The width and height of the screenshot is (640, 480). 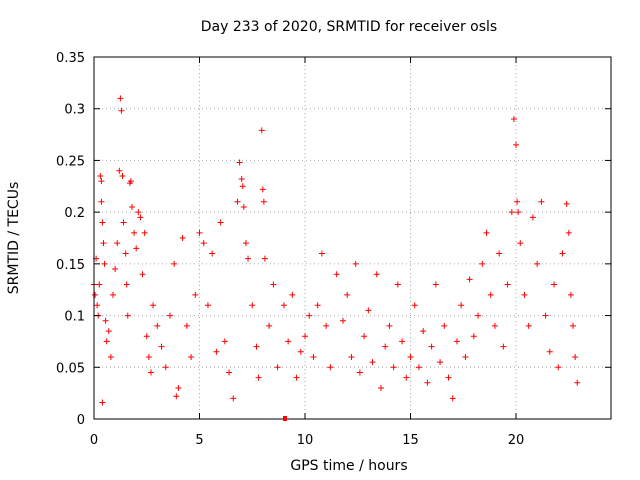 I want to click on y-tick-label: 0, so click(x=81, y=420).